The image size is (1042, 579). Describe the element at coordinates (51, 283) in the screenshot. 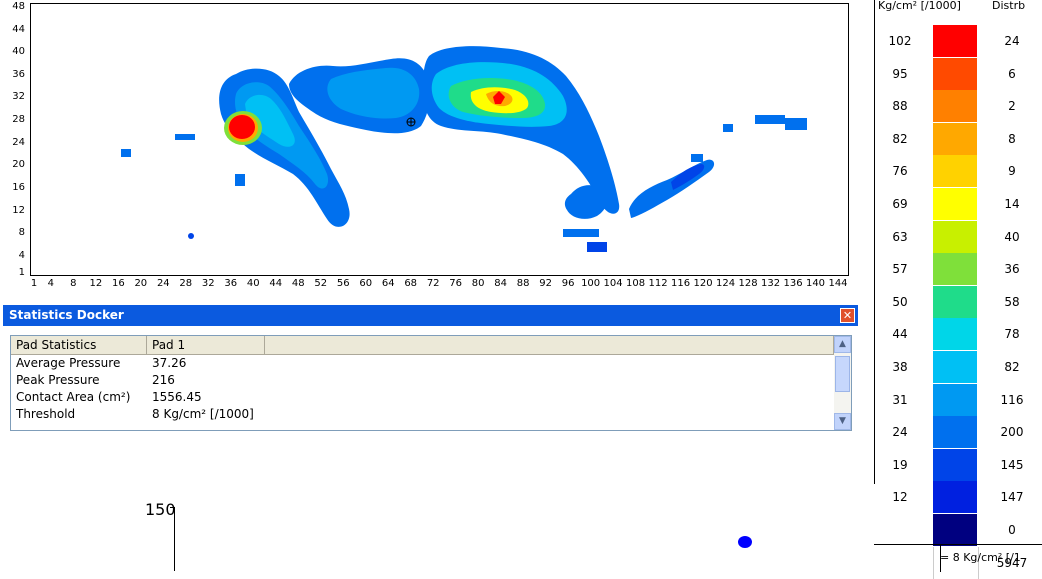

I see `x-tick-label: 4` at that location.